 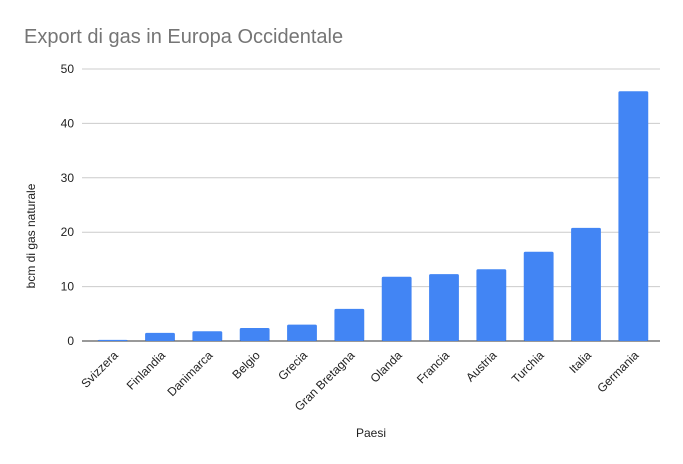 I want to click on x-tick-label: Svizzera, so click(x=99, y=369).